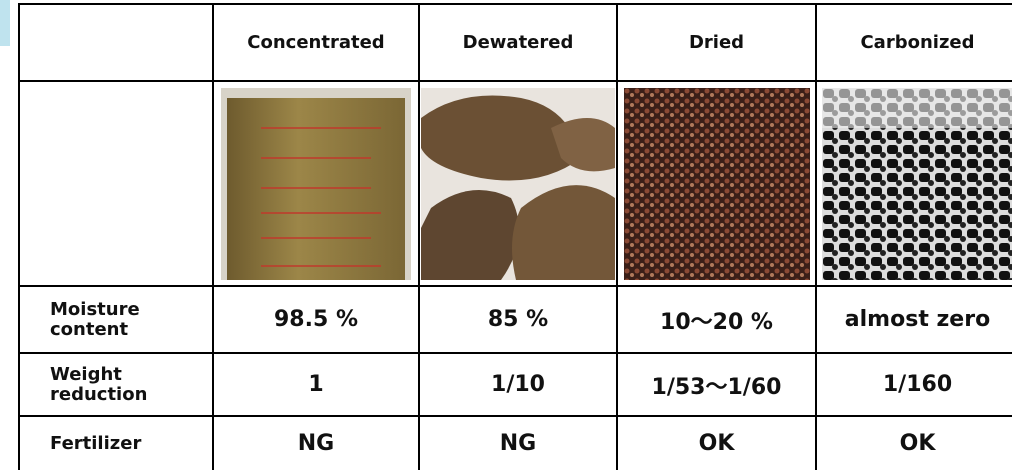 This screenshot has width=1012, height=470. I want to click on value-cell: 98.5 %, so click(316, 319).